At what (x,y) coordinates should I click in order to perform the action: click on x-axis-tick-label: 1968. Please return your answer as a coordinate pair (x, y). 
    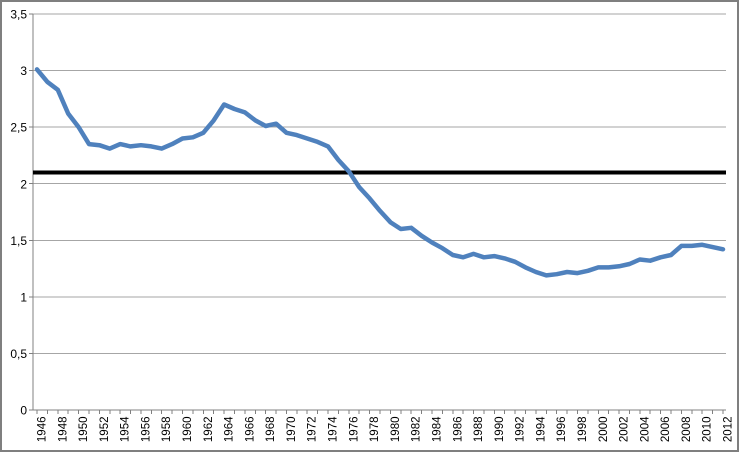
    Looking at the image, I should click on (271, 430).